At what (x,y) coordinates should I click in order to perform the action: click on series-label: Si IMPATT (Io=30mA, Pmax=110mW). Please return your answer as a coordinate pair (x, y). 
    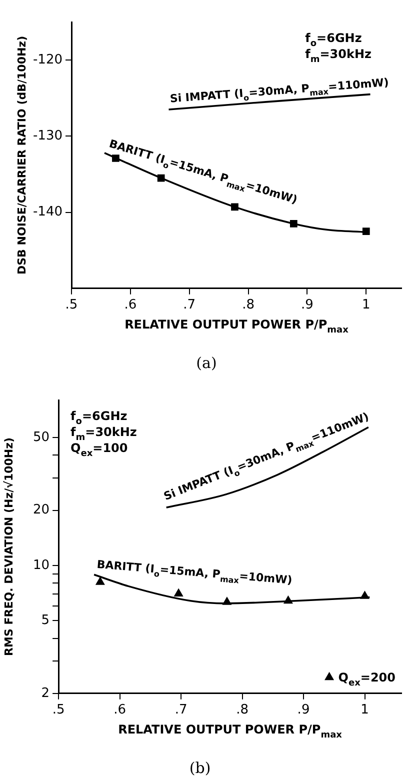
    Looking at the image, I should click on (279, 91).